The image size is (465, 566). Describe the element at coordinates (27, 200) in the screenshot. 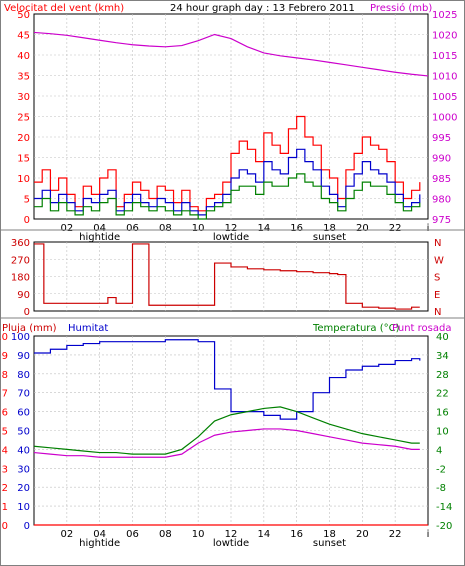

I see `wind-y-tick-label: 5` at that location.